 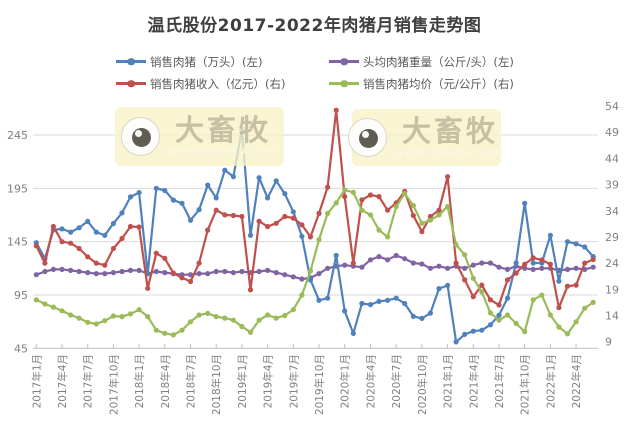 I want to click on left-axis-tick-label: 195, so click(x=17, y=188).